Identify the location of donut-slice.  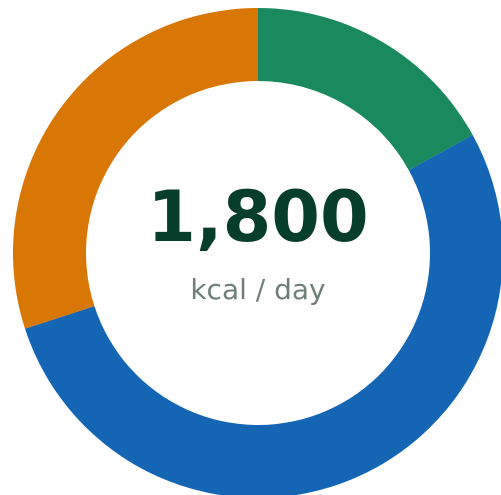
(365, 89).